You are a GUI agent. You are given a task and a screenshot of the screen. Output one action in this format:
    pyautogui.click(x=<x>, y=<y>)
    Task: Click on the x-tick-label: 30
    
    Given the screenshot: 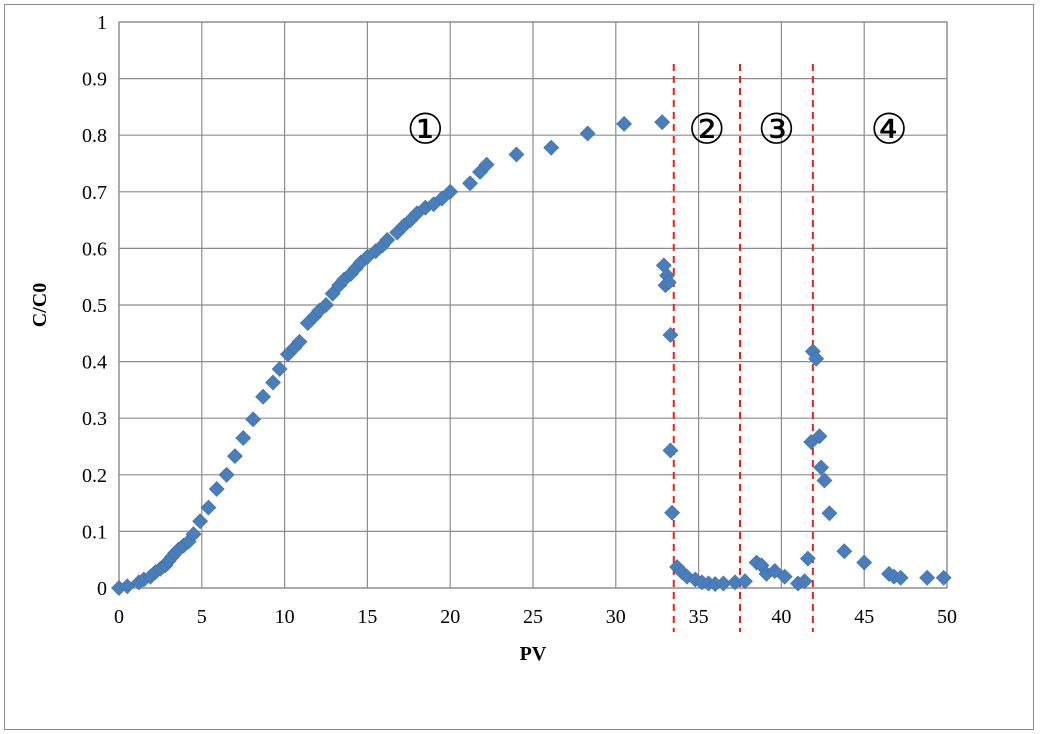 What is the action you would take?
    pyautogui.click(x=616, y=617)
    